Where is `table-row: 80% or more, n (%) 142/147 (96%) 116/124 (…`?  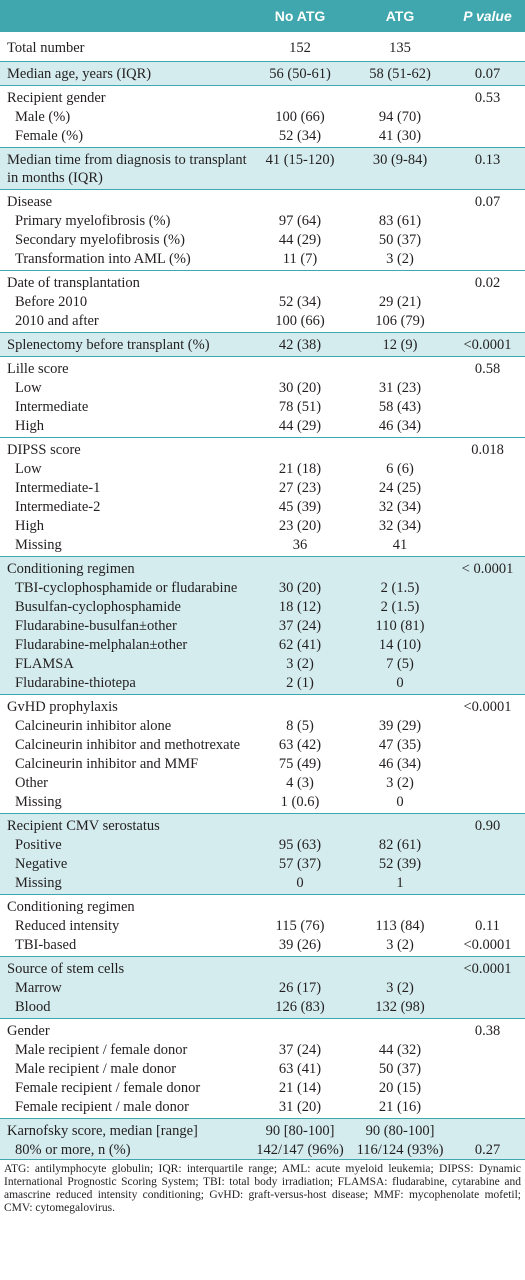
table-row: 80% or more, n (%) 142/147 (96%) 116/124 (… is located at coordinates (262, 1150).